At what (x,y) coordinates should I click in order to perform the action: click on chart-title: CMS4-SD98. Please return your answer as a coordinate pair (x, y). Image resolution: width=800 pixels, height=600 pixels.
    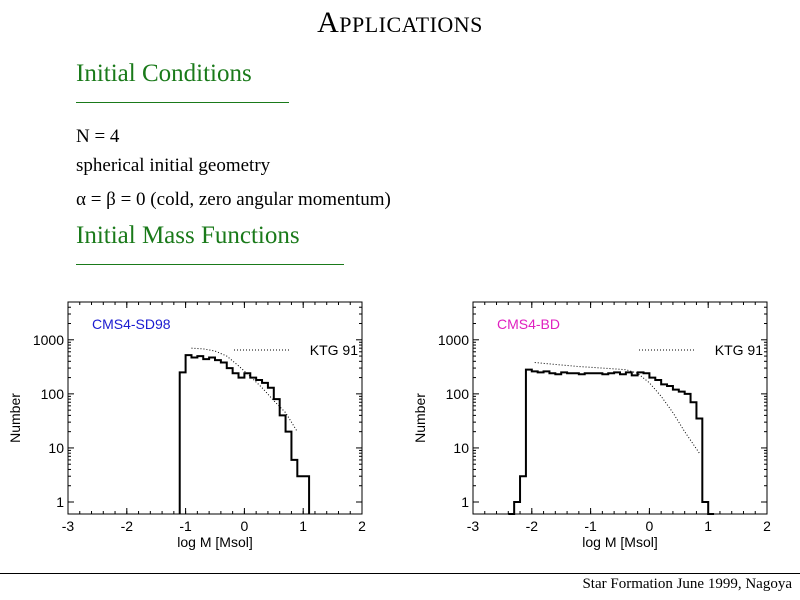
    Looking at the image, I should click on (131, 324).